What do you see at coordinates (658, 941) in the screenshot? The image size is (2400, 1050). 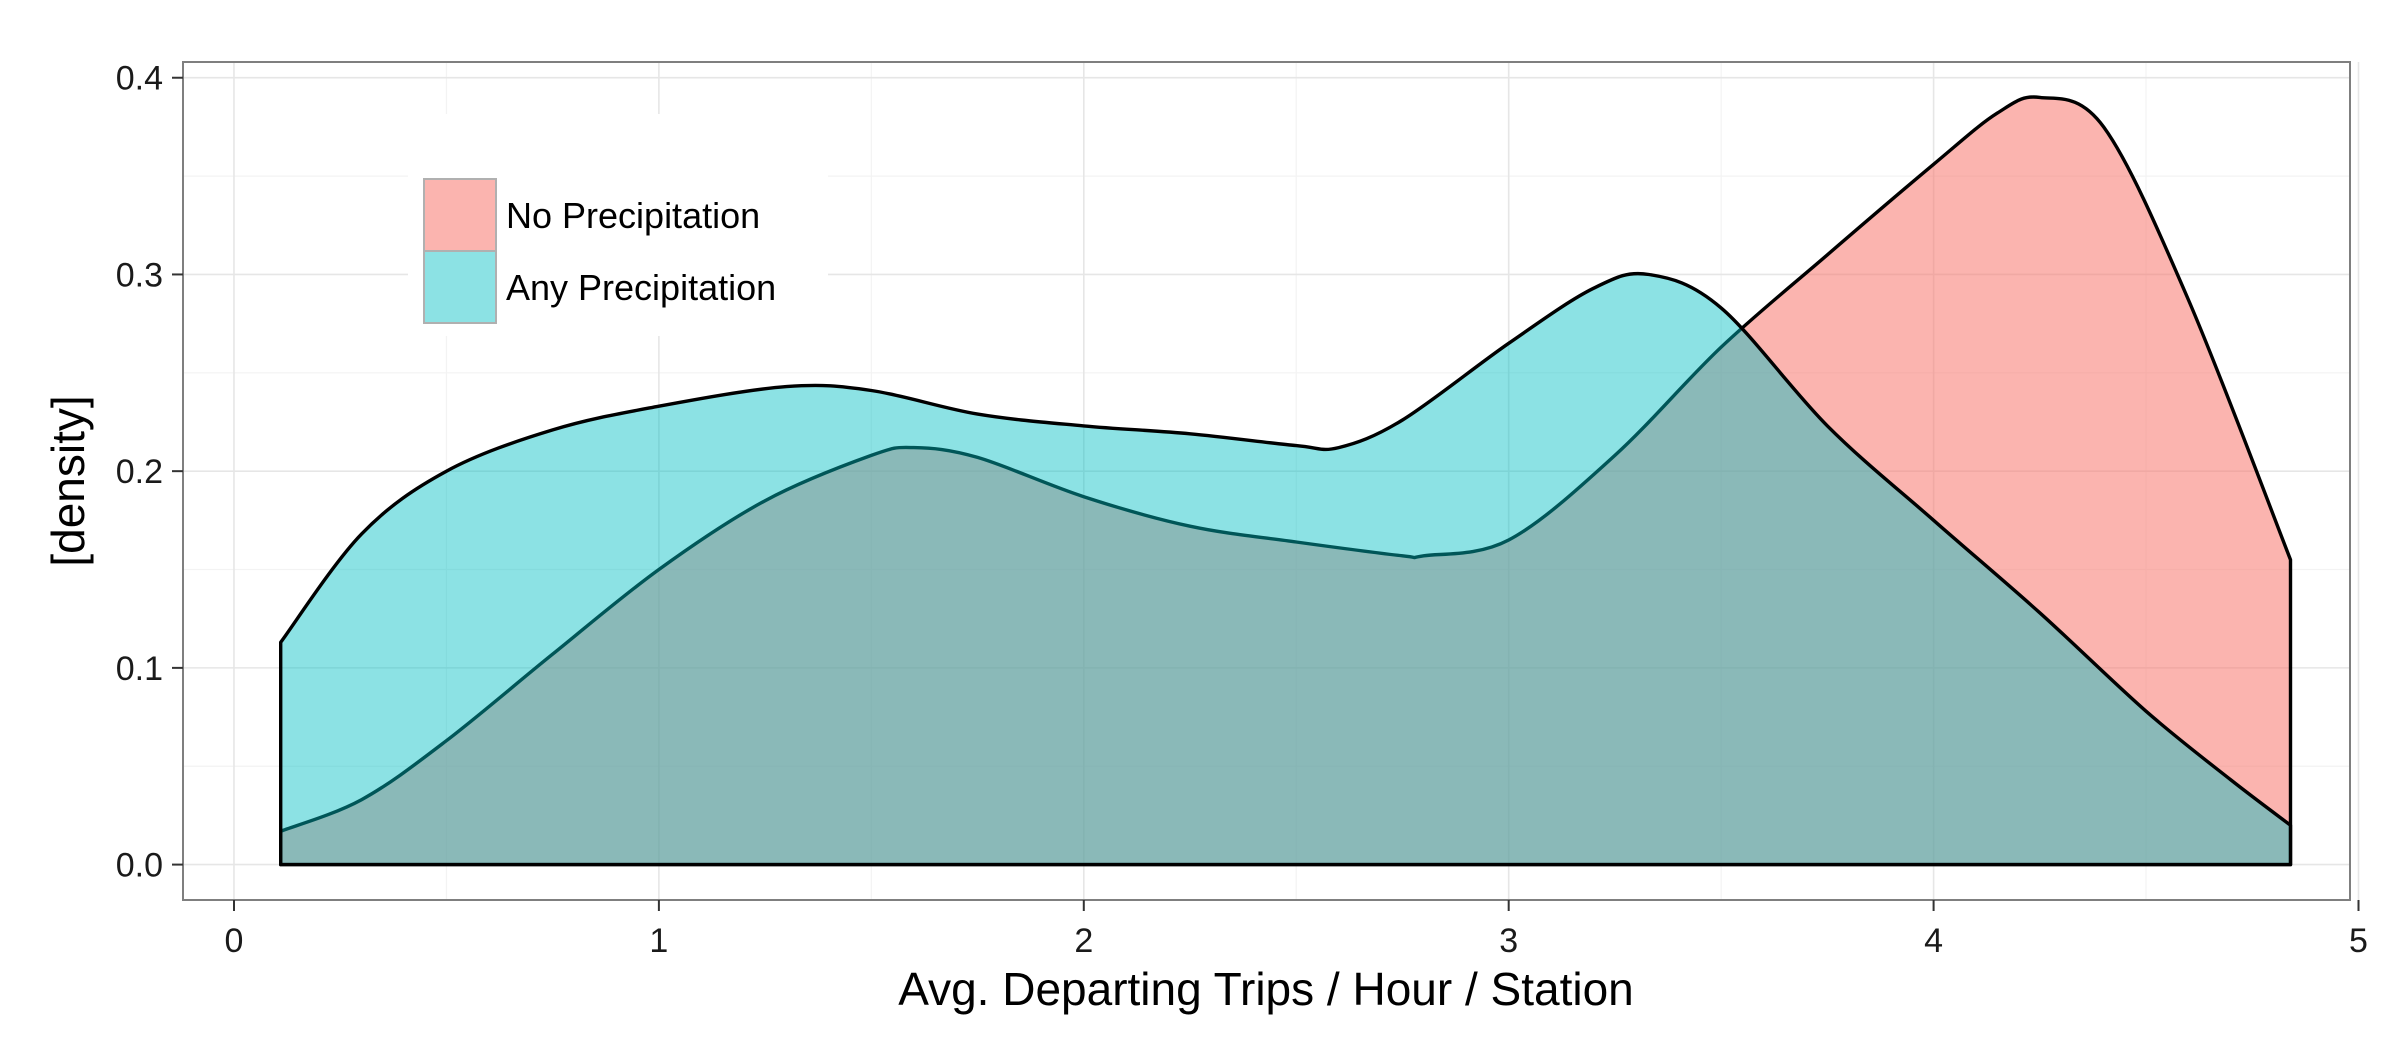 I see `x-tick-label: 1` at bounding box center [658, 941].